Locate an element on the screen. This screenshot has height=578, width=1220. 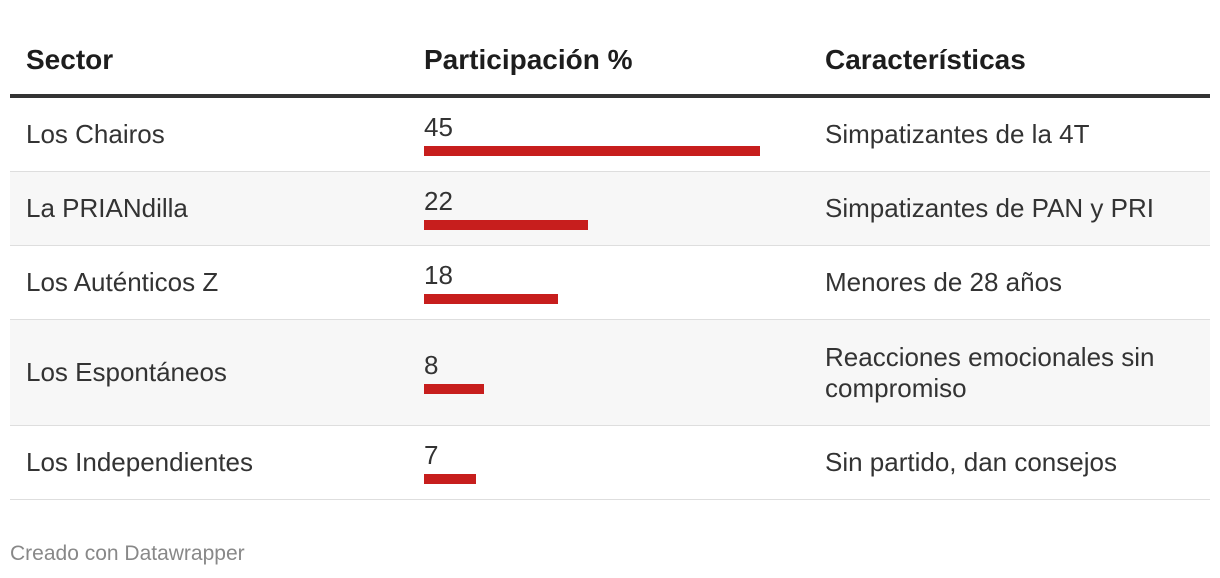
sector-cell: Los Espontáneos is located at coordinates (126, 372).